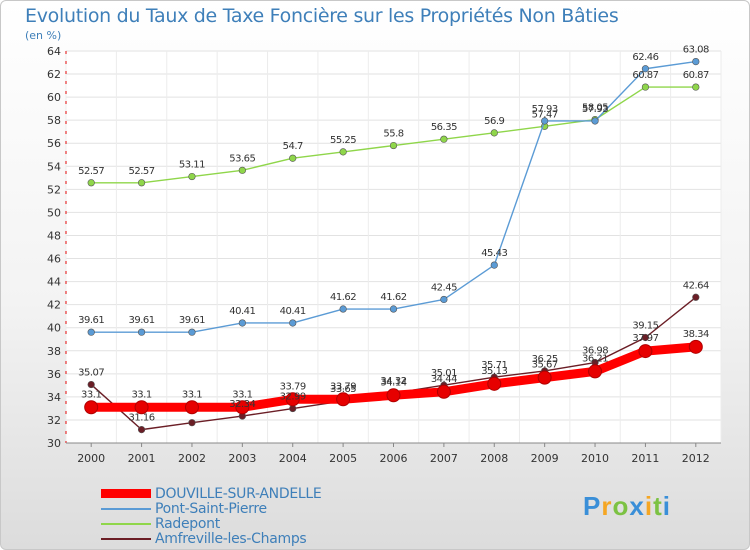 The image size is (750, 550). I want to click on y-tick-label: 32, so click(54, 420).